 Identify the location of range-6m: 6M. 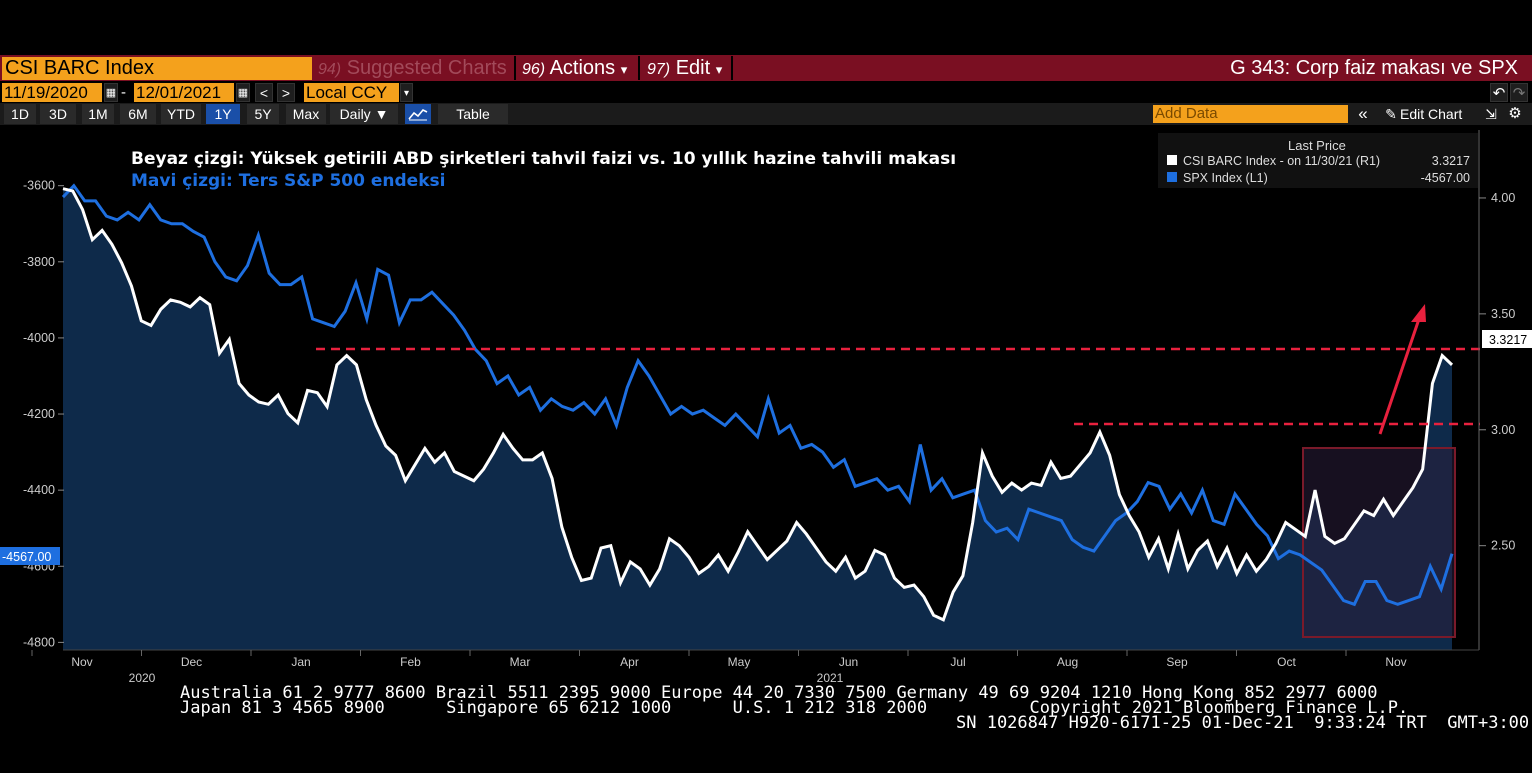
(138, 114).